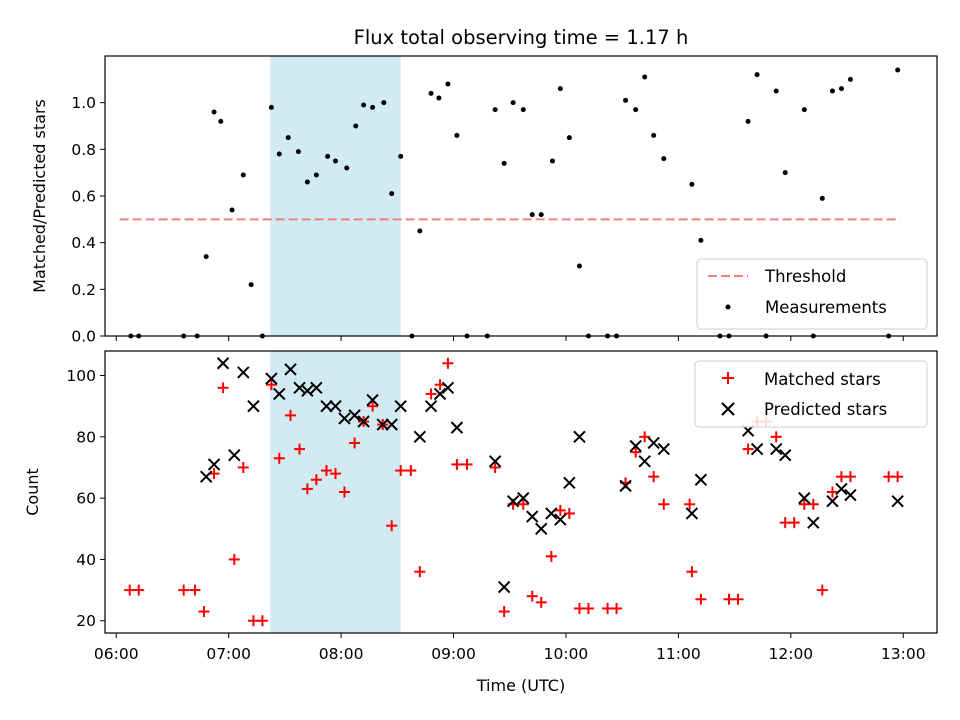 The height and width of the screenshot is (720, 960). I want to click on ratio-legend-box, so click(812, 294).